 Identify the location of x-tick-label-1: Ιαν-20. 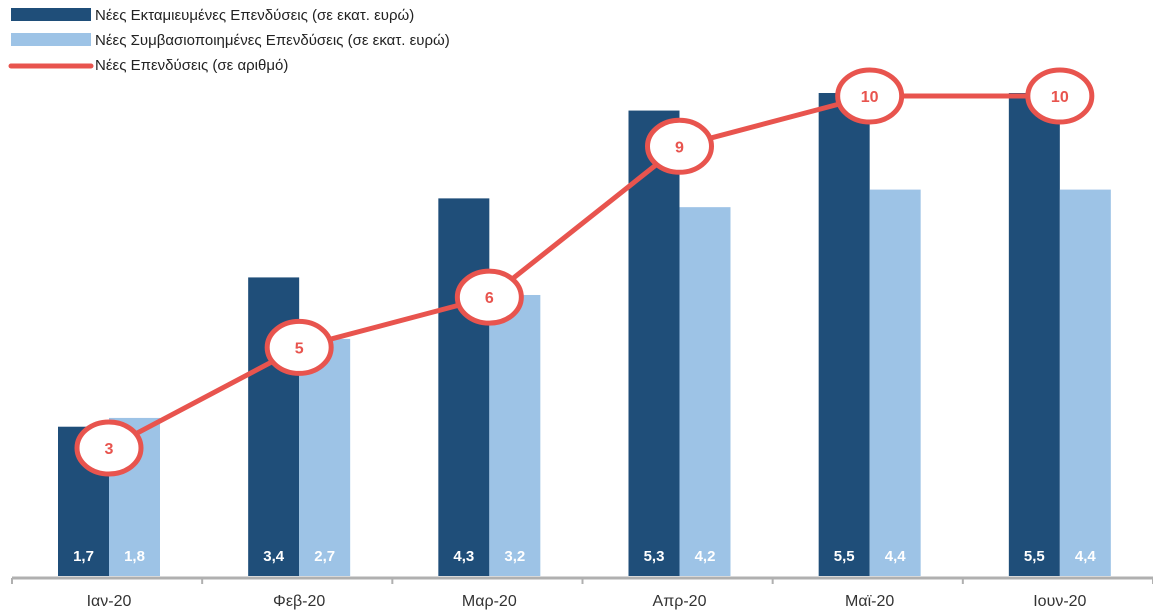
(109, 601).